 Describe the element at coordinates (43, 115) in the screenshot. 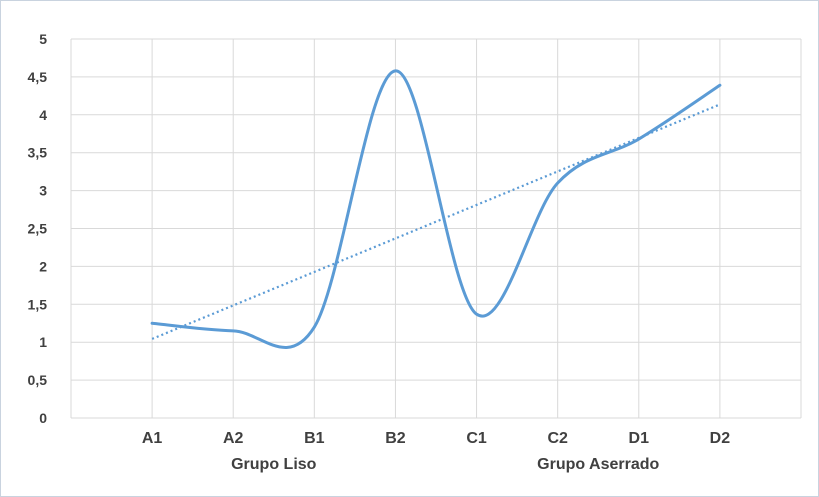

I see `y-tick-label: 4` at that location.